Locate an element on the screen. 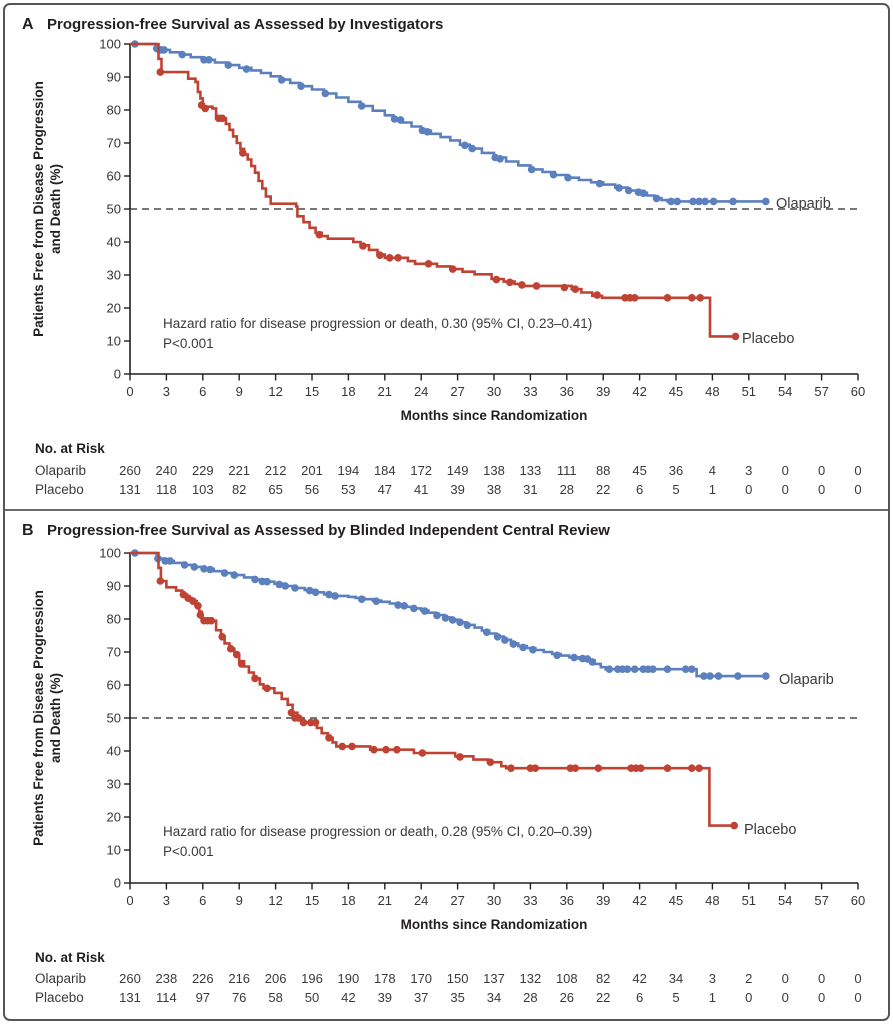  risk-count-placebo: 56 is located at coordinates (312, 489).